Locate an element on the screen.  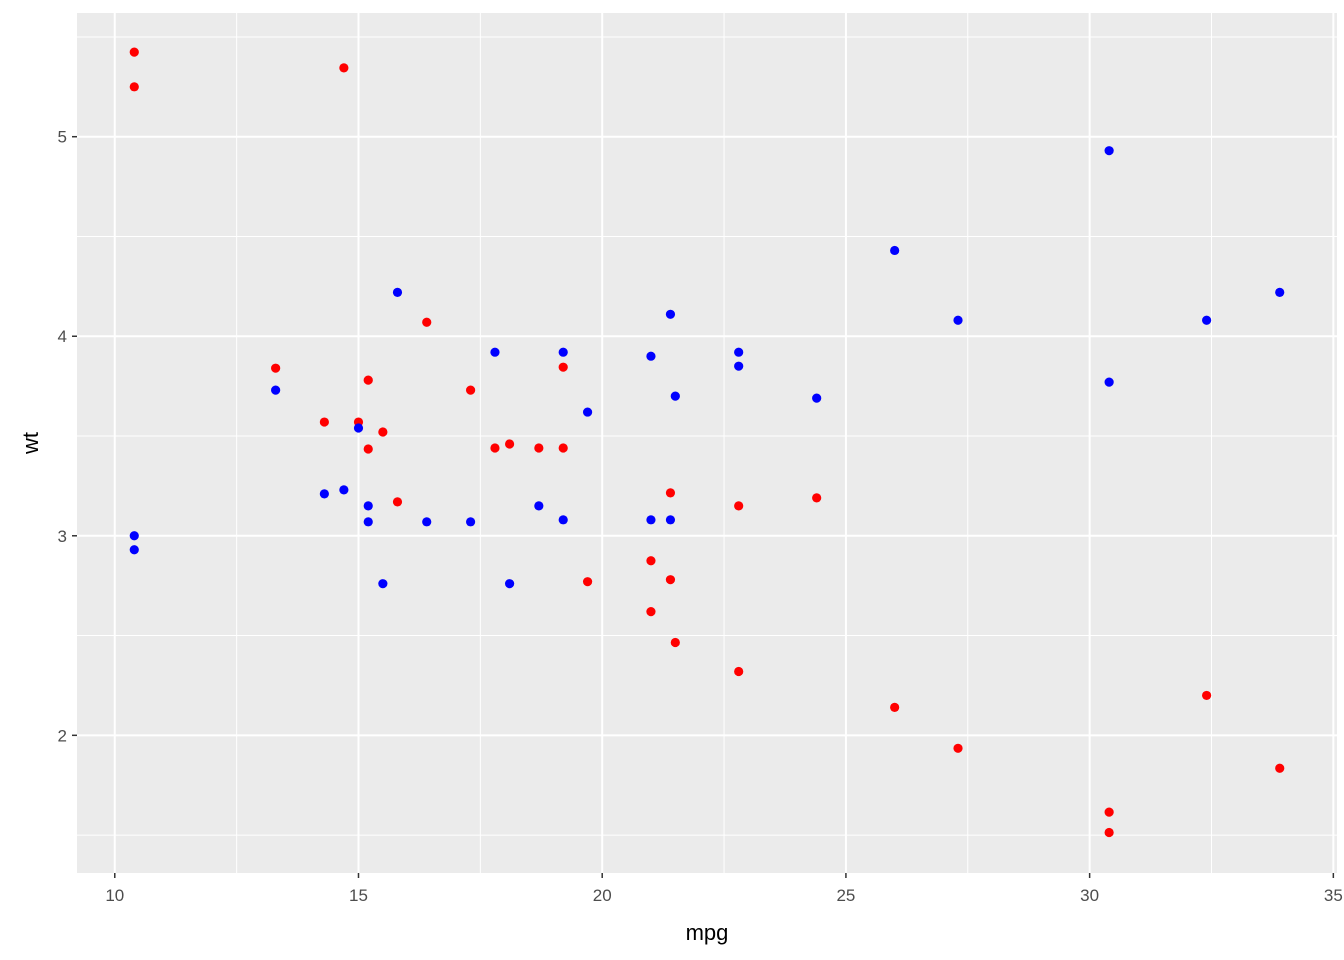
y-tick-label: 3 is located at coordinates (62, 536).